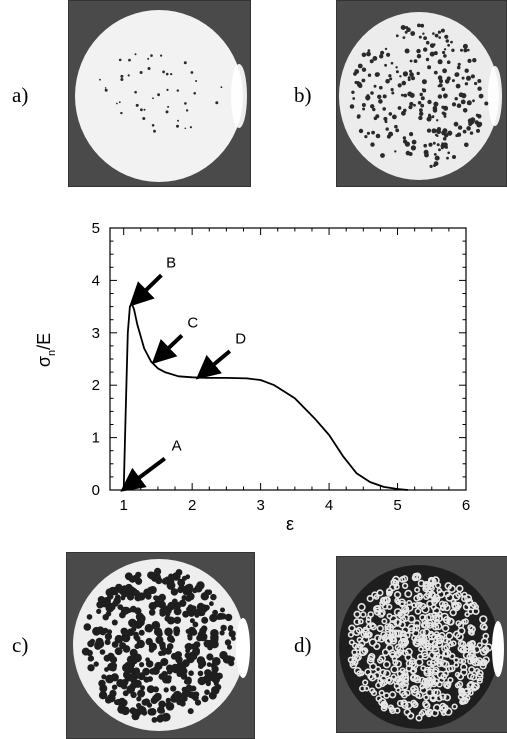 Image resolution: width=507 pixels, height=739 pixels. I want to click on photo-c-image, so click(161, 645).